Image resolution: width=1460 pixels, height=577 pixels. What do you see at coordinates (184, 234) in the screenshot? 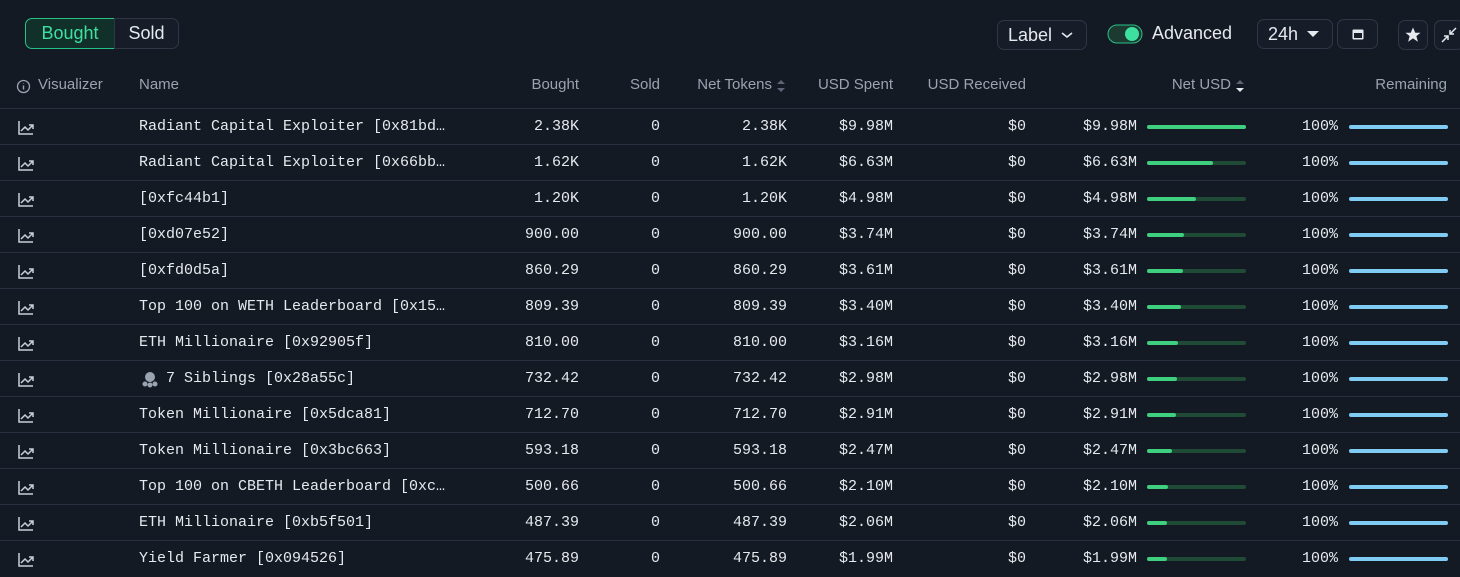
I see `name-cell: [0xd07e52]` at bounding box center [184, 234].